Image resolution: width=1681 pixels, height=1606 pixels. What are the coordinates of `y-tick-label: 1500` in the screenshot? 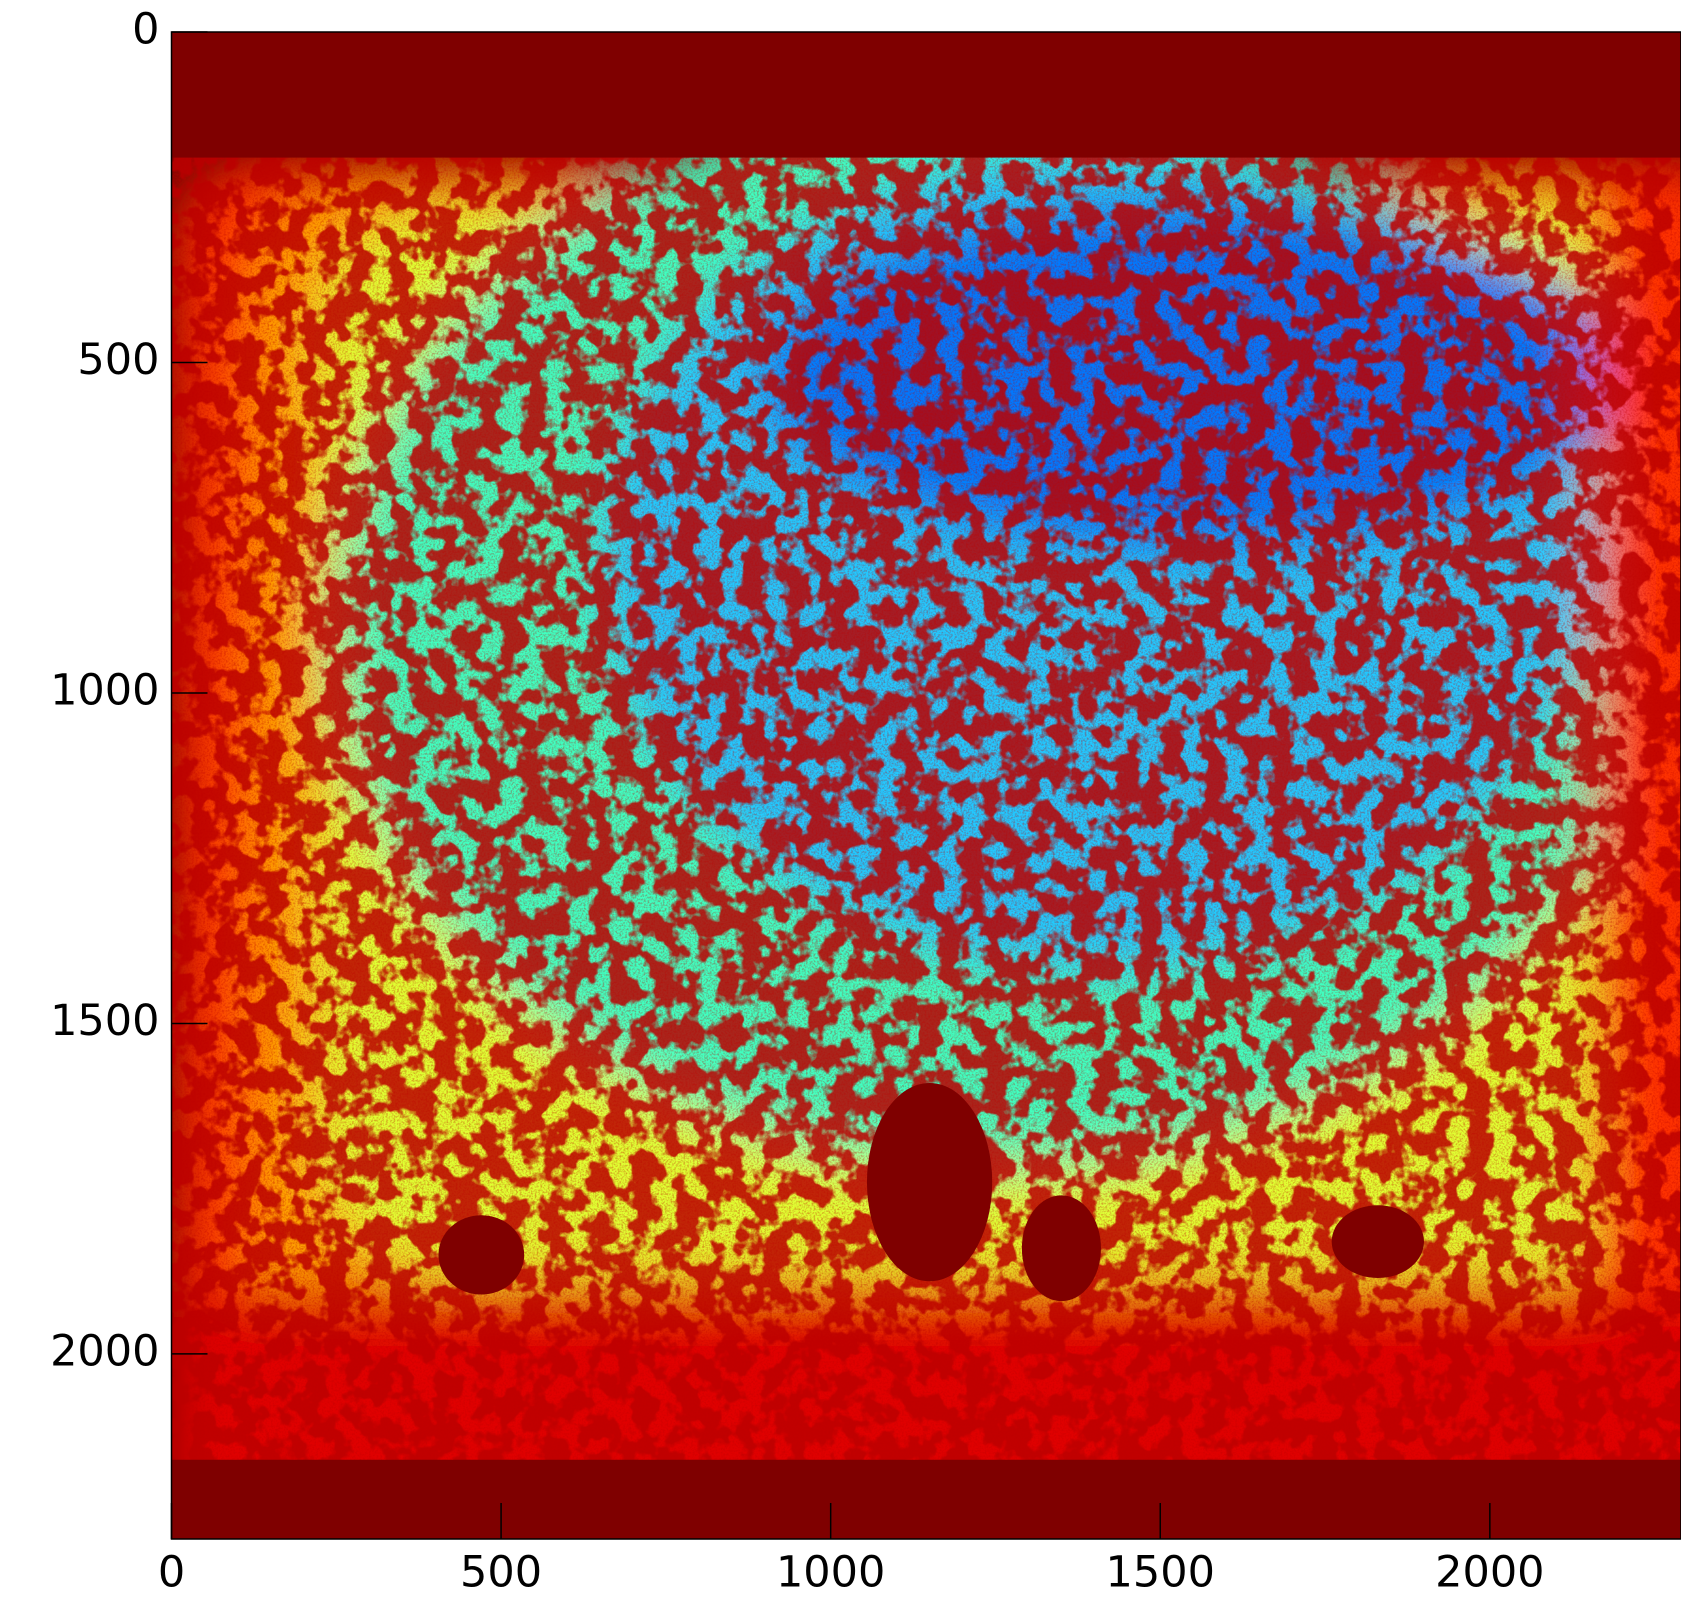 It's located at (104, 1021).